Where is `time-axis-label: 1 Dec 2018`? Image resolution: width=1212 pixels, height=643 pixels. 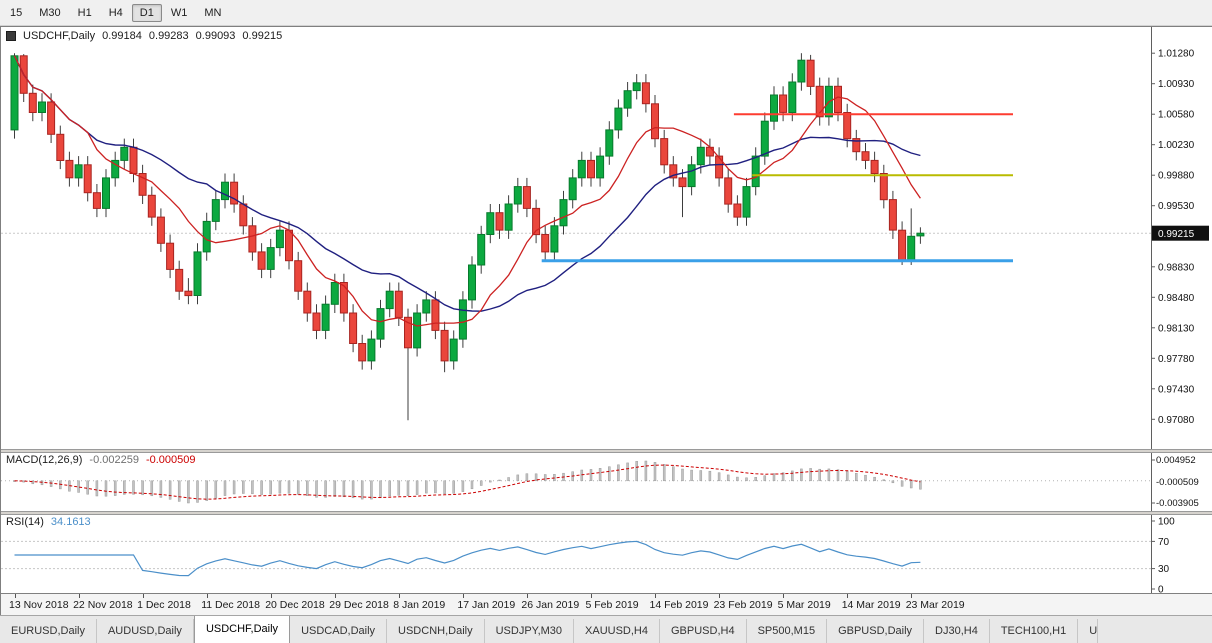 time-axis-label: 1 Dec 2018 is located at coordinates (164, 605).